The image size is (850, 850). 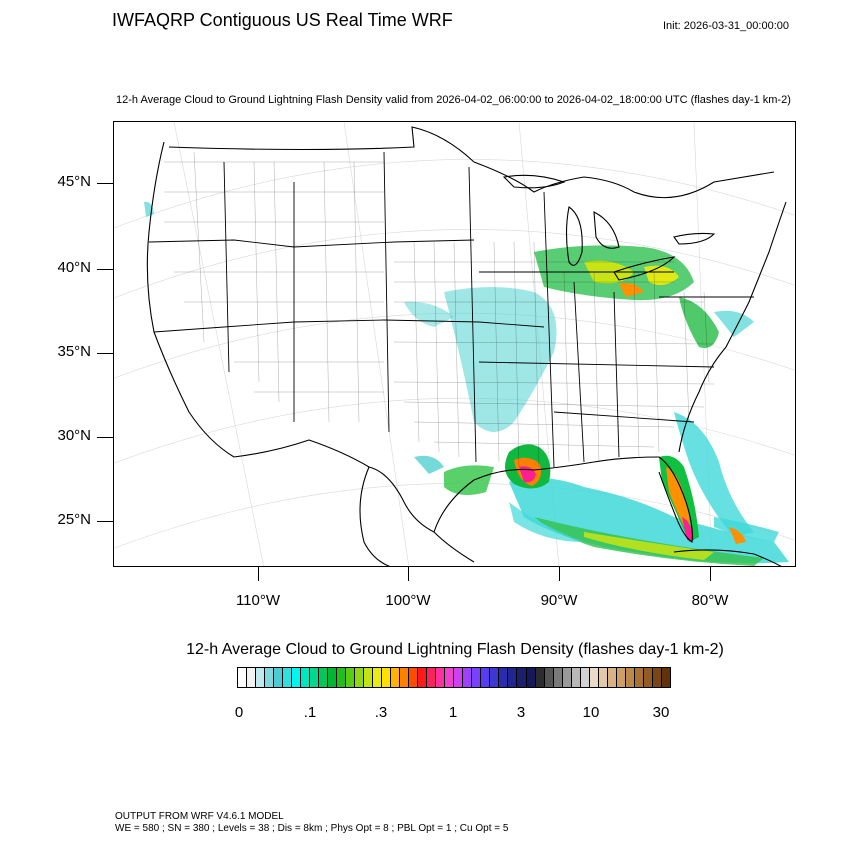 I want to click on colorbar-tick-label: 10, so click(x=591, y=712).